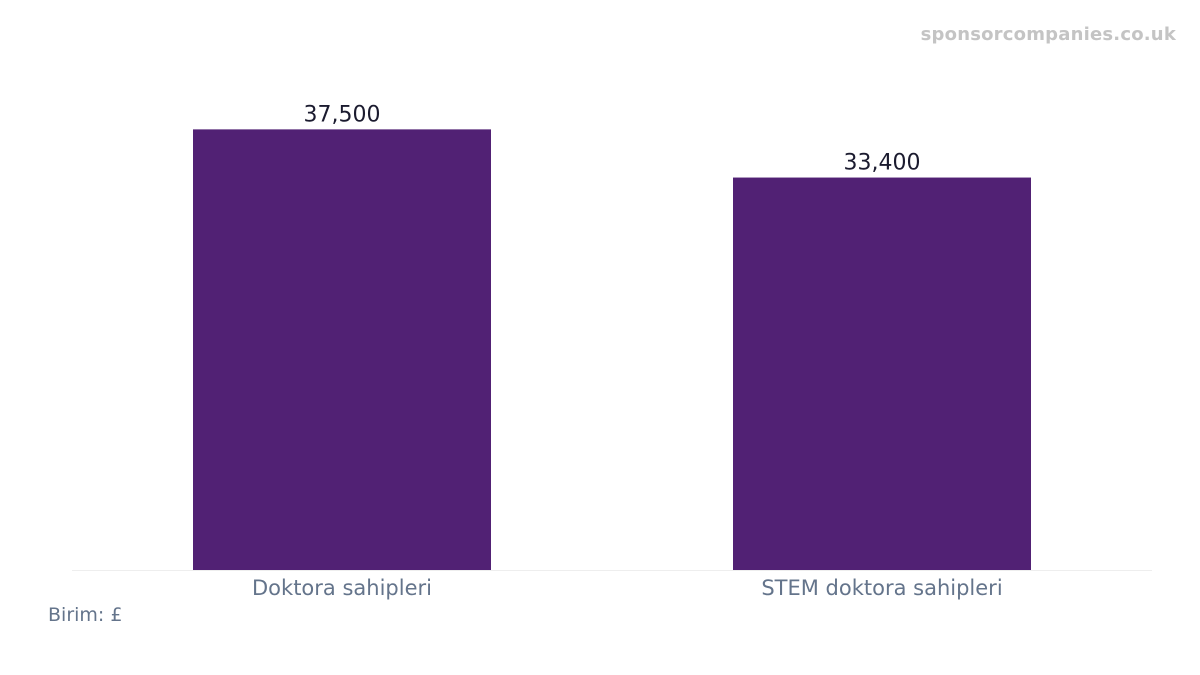  What do you see at coordinates (85, 615) in the screenshot?
I see `unit-note: Birim: £` at bounding box center [85, 615].